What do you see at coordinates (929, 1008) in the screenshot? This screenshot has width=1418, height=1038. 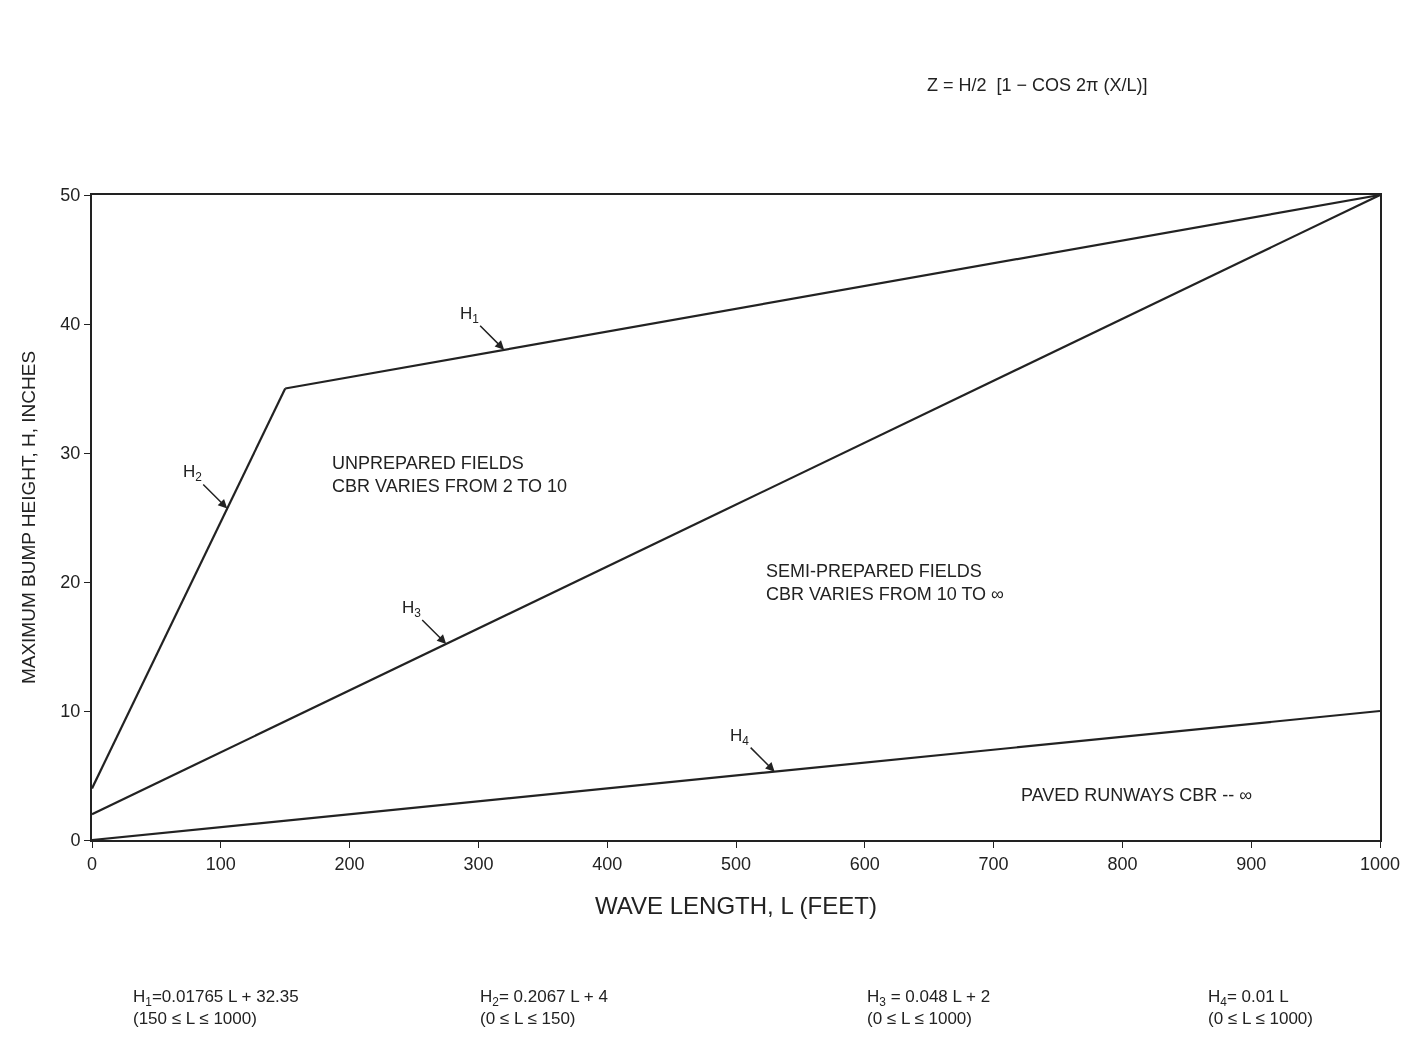 I see `text: H$_{3}$ = 0.048 L + 2 (0 ≤ L ≤ 1000)` at bounding box center [929, 1008].